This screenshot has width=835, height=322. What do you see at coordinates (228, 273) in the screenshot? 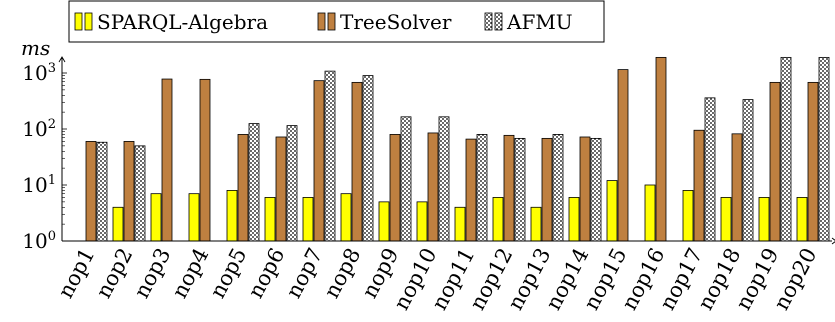
I see `x-tick-label: nop5` at bounding box center [228, 273].